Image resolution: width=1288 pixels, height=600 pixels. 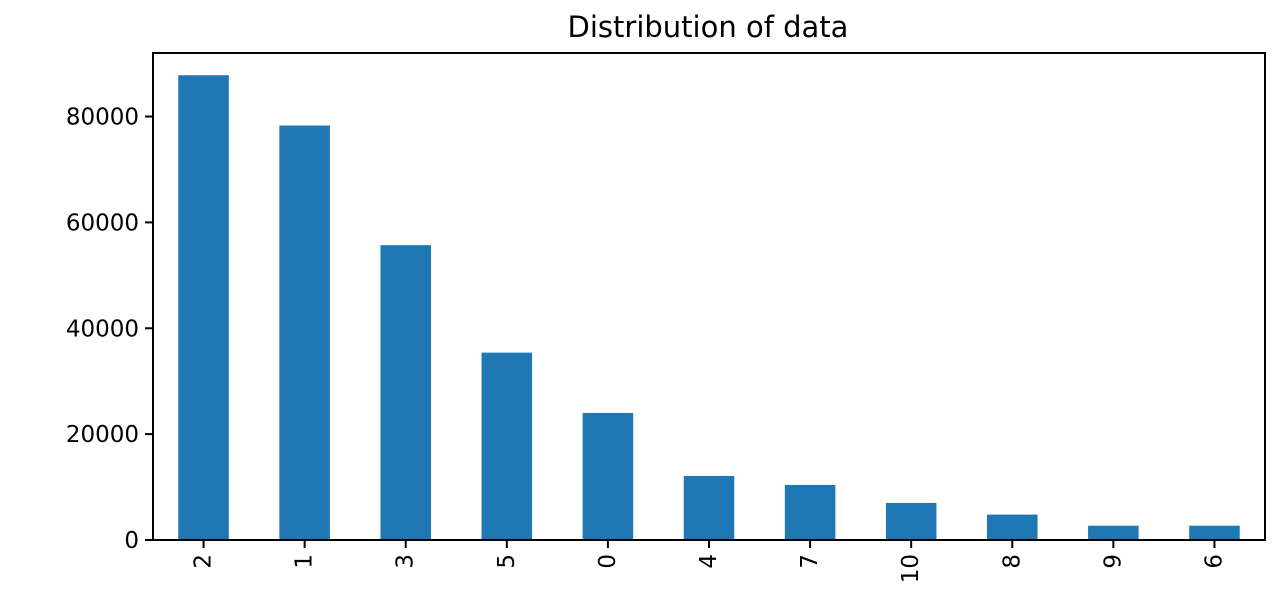 What do you see at coordinates (102, 435) in the screenshot?
I see `y-tick-label: 20000` at bounding box center [102, 435].